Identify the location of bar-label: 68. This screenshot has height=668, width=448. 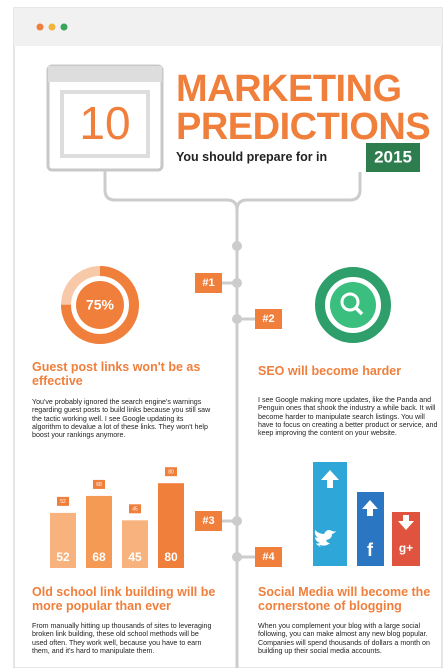
(99, 557).